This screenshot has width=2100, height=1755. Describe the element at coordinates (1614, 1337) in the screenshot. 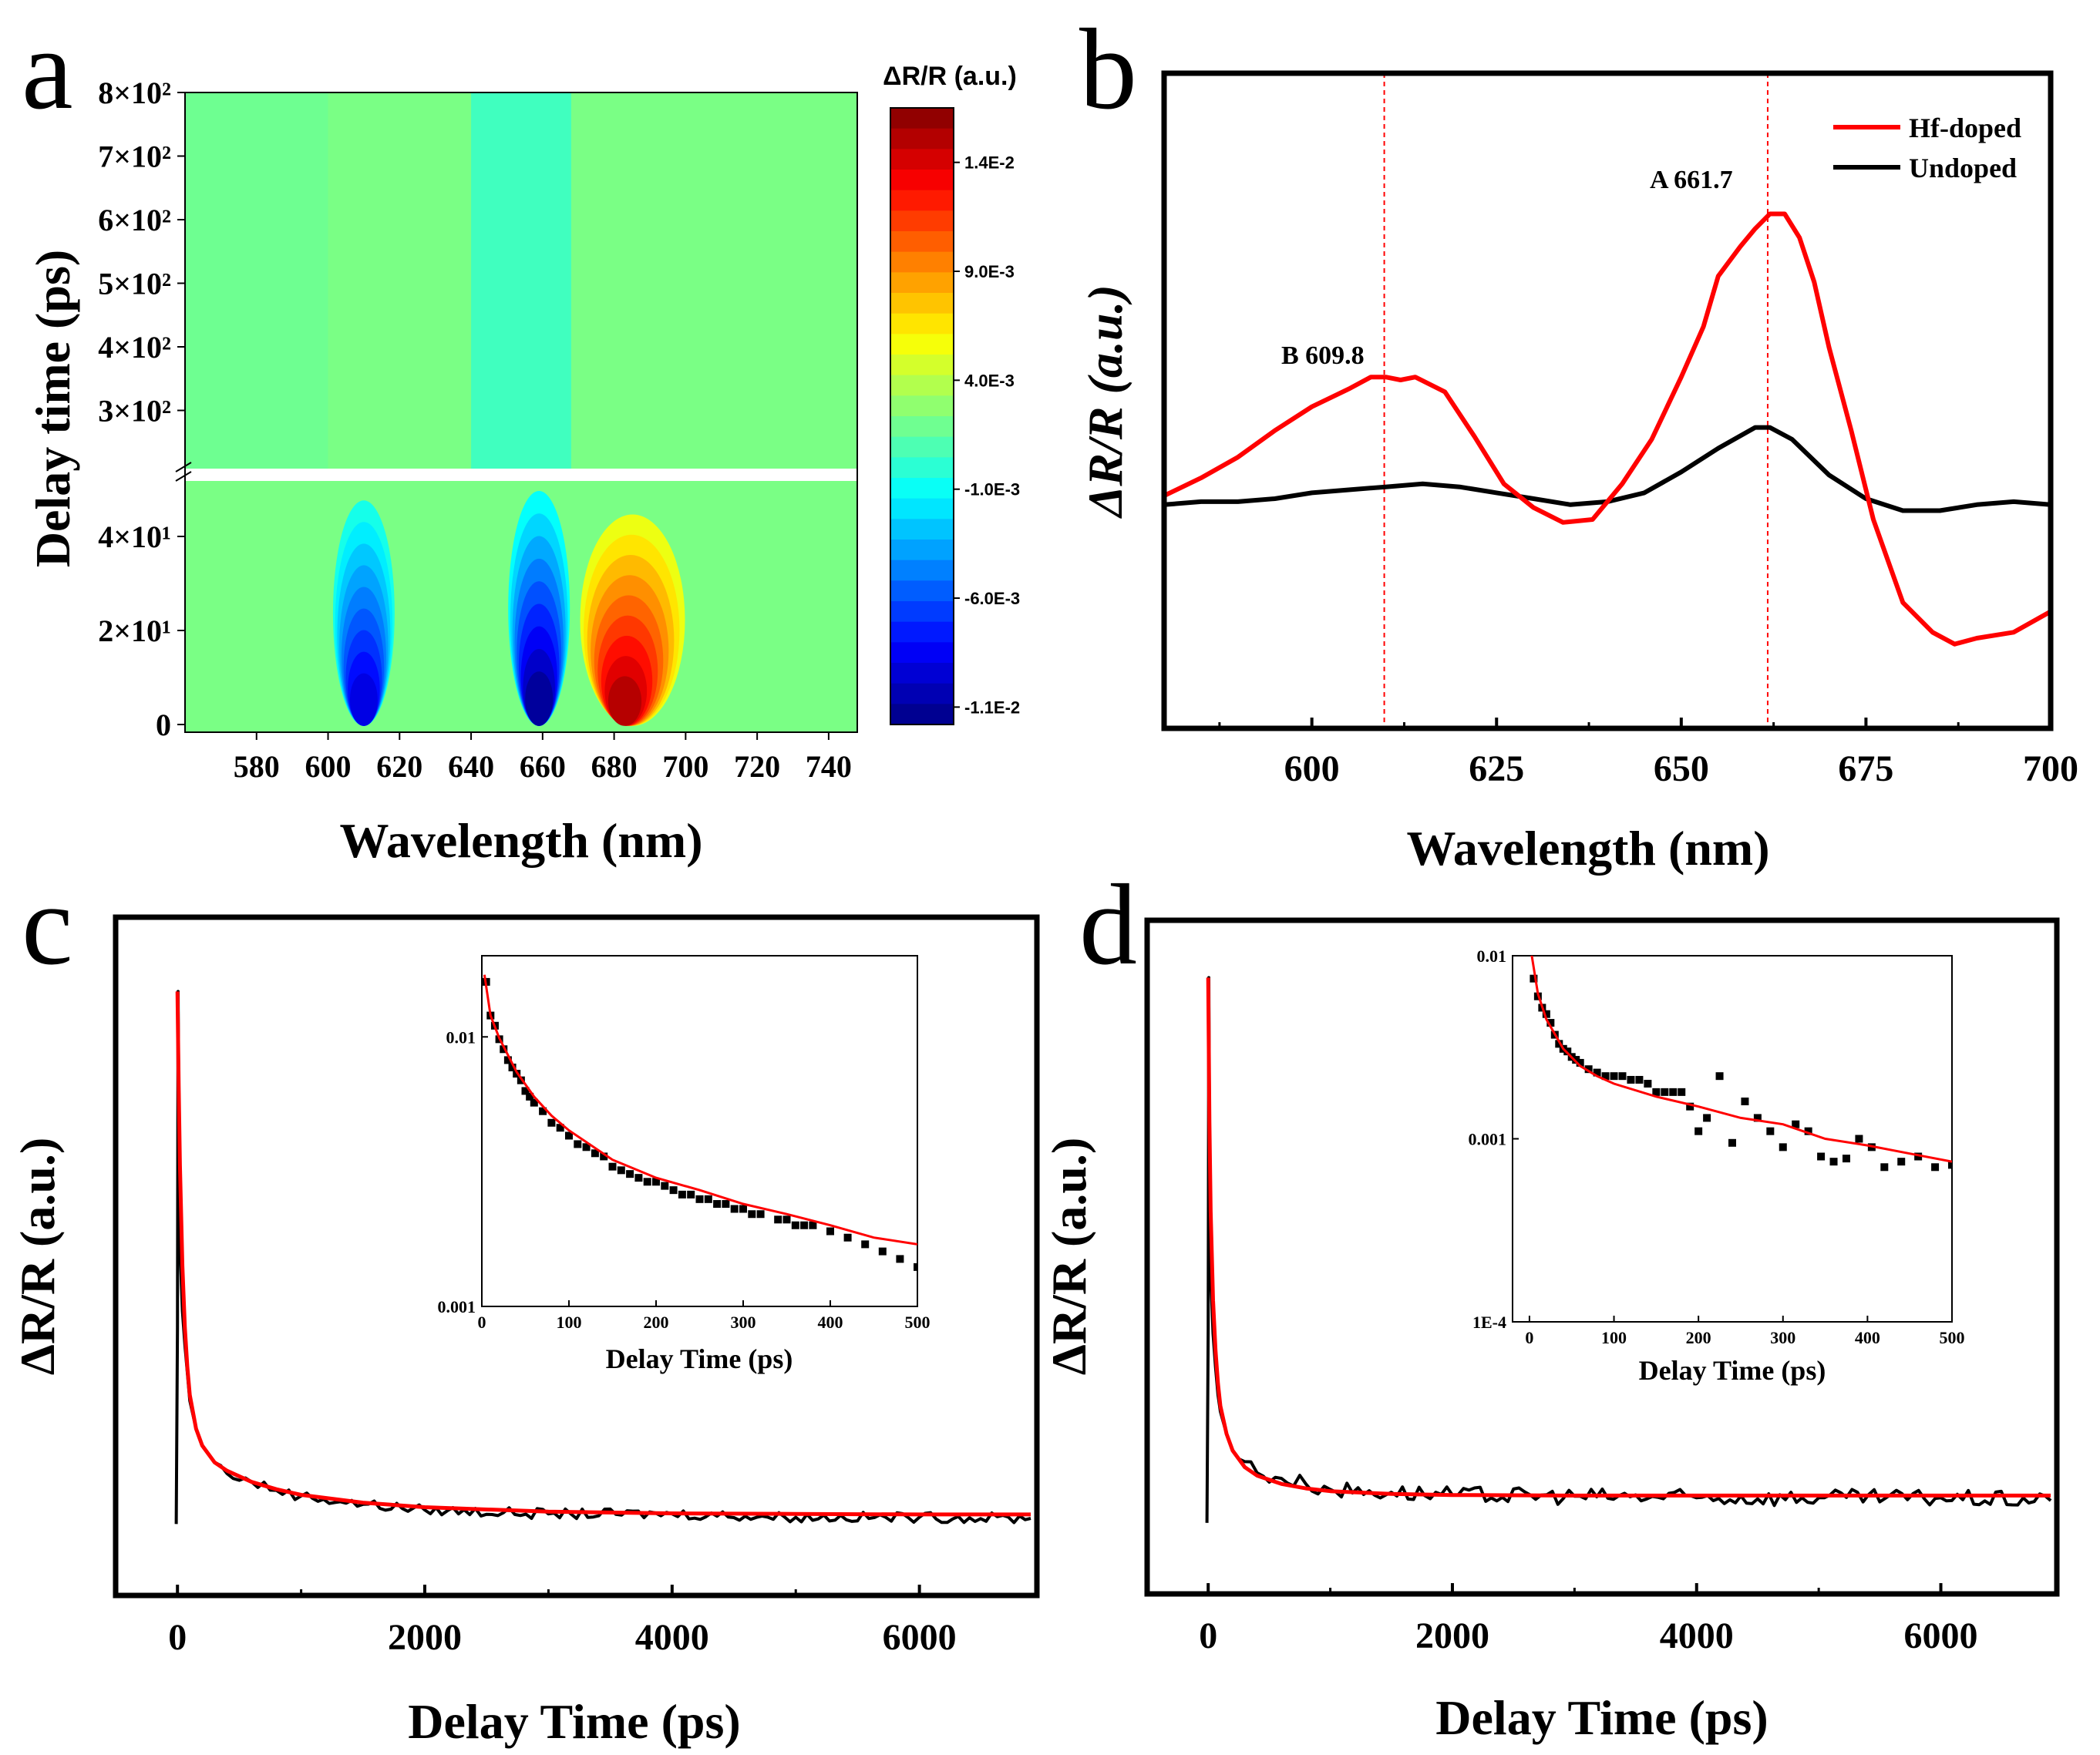

I see `inset-x-tick-label-d: 100` at that location.